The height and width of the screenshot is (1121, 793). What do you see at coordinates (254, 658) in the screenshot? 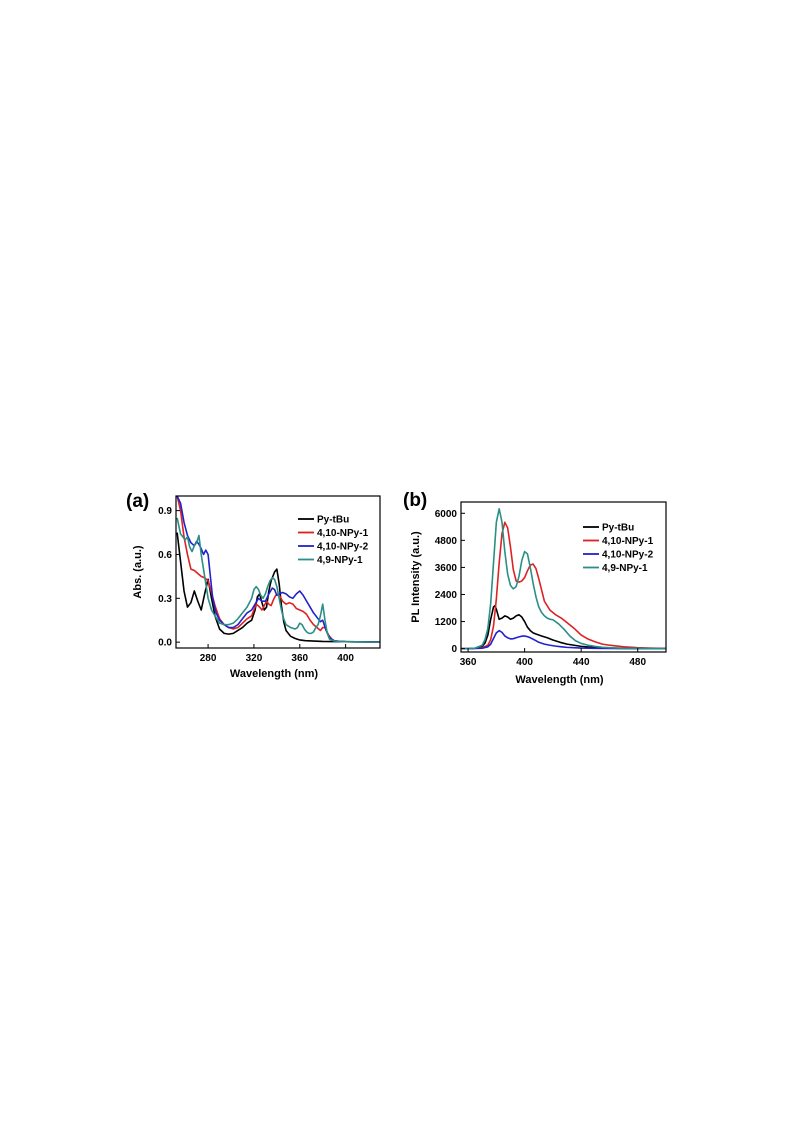
I see `x-tick-label: 320` at bounding box center [254, 658].